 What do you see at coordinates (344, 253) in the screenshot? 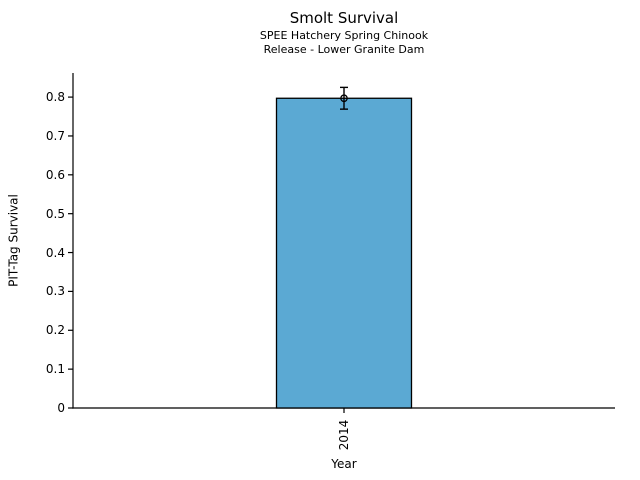
I see `bar-2014` at bounding box center [344, 253].